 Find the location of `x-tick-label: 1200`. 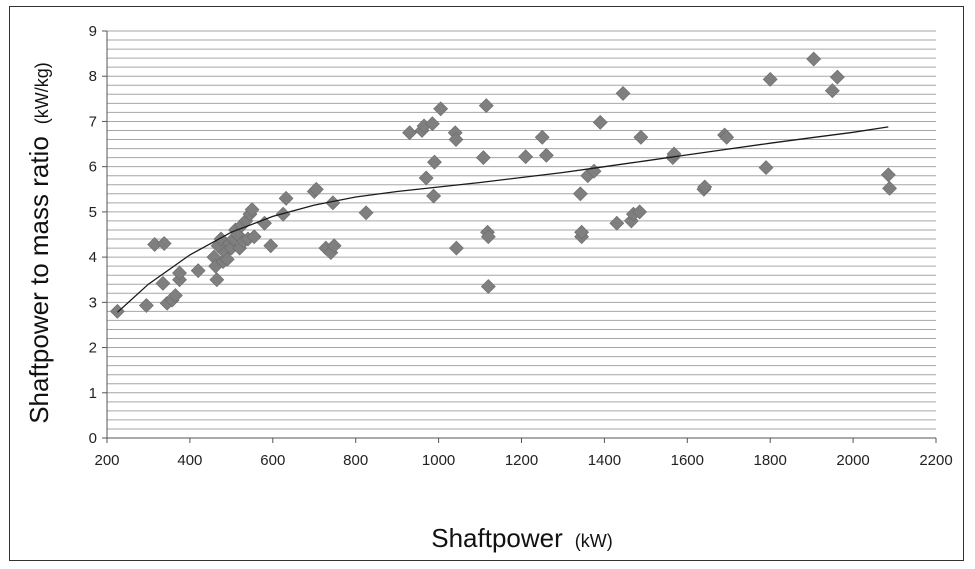

x-tick-label: 1200 is located at coordinates (521, 460).